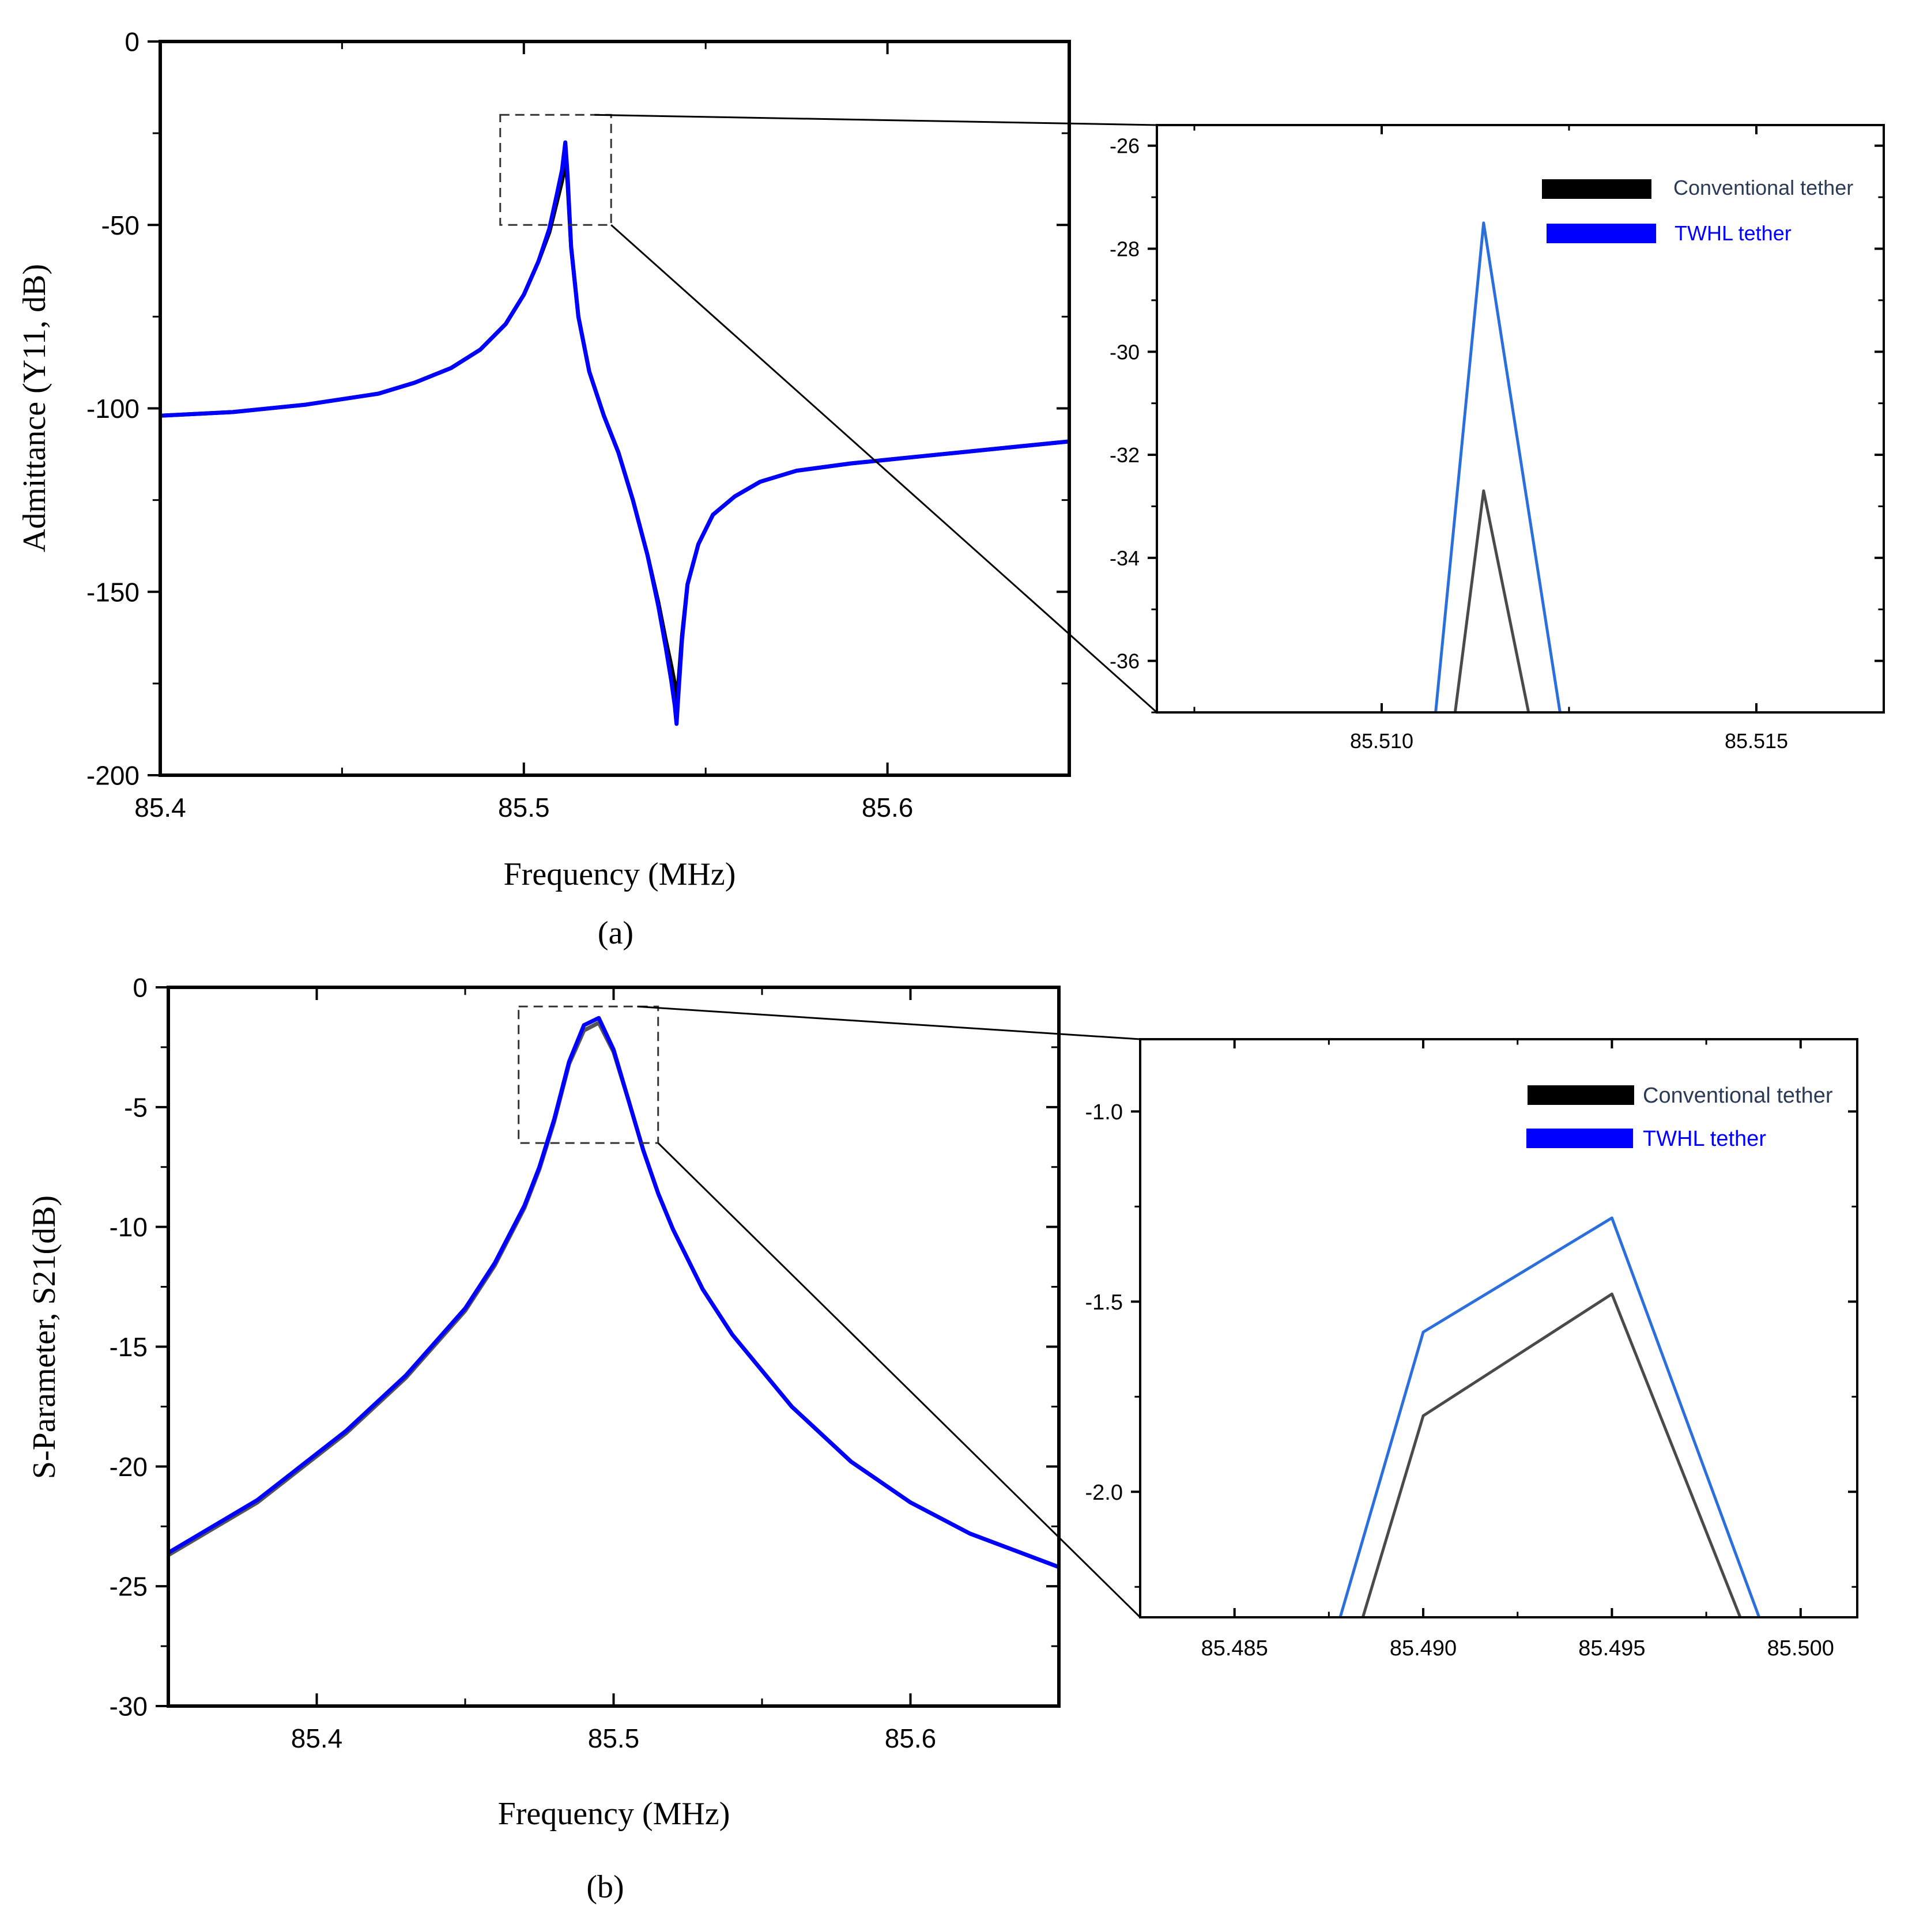 This screenshot has height=1932, width=1912. I want to click on legend-b-conventional-swatch, so click(1581, 1095).